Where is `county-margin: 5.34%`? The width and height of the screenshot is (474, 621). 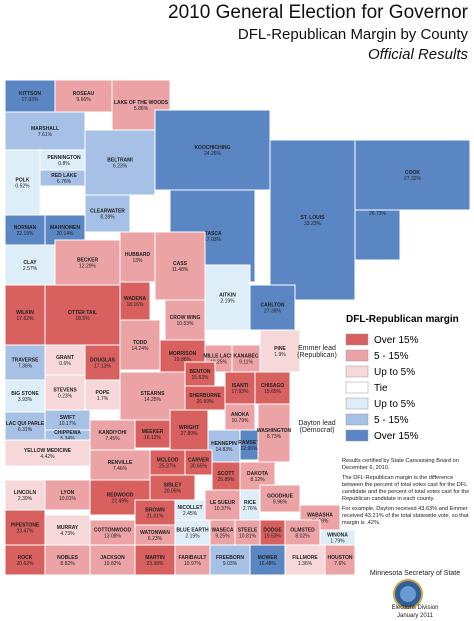
county-margin: 5.34% is located at coordinates (67, 439).